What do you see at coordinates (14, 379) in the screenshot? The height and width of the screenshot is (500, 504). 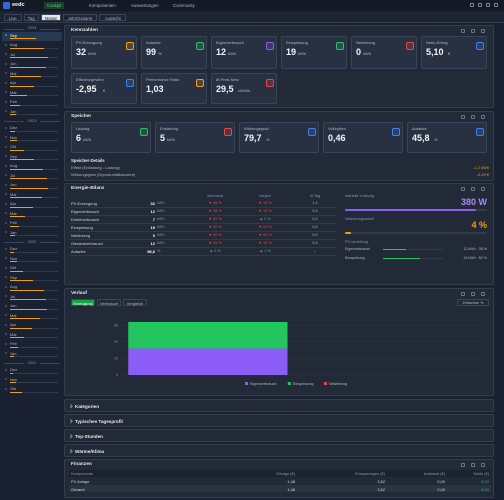 I see `month-label: Nov` at bounding box center [14, 379].